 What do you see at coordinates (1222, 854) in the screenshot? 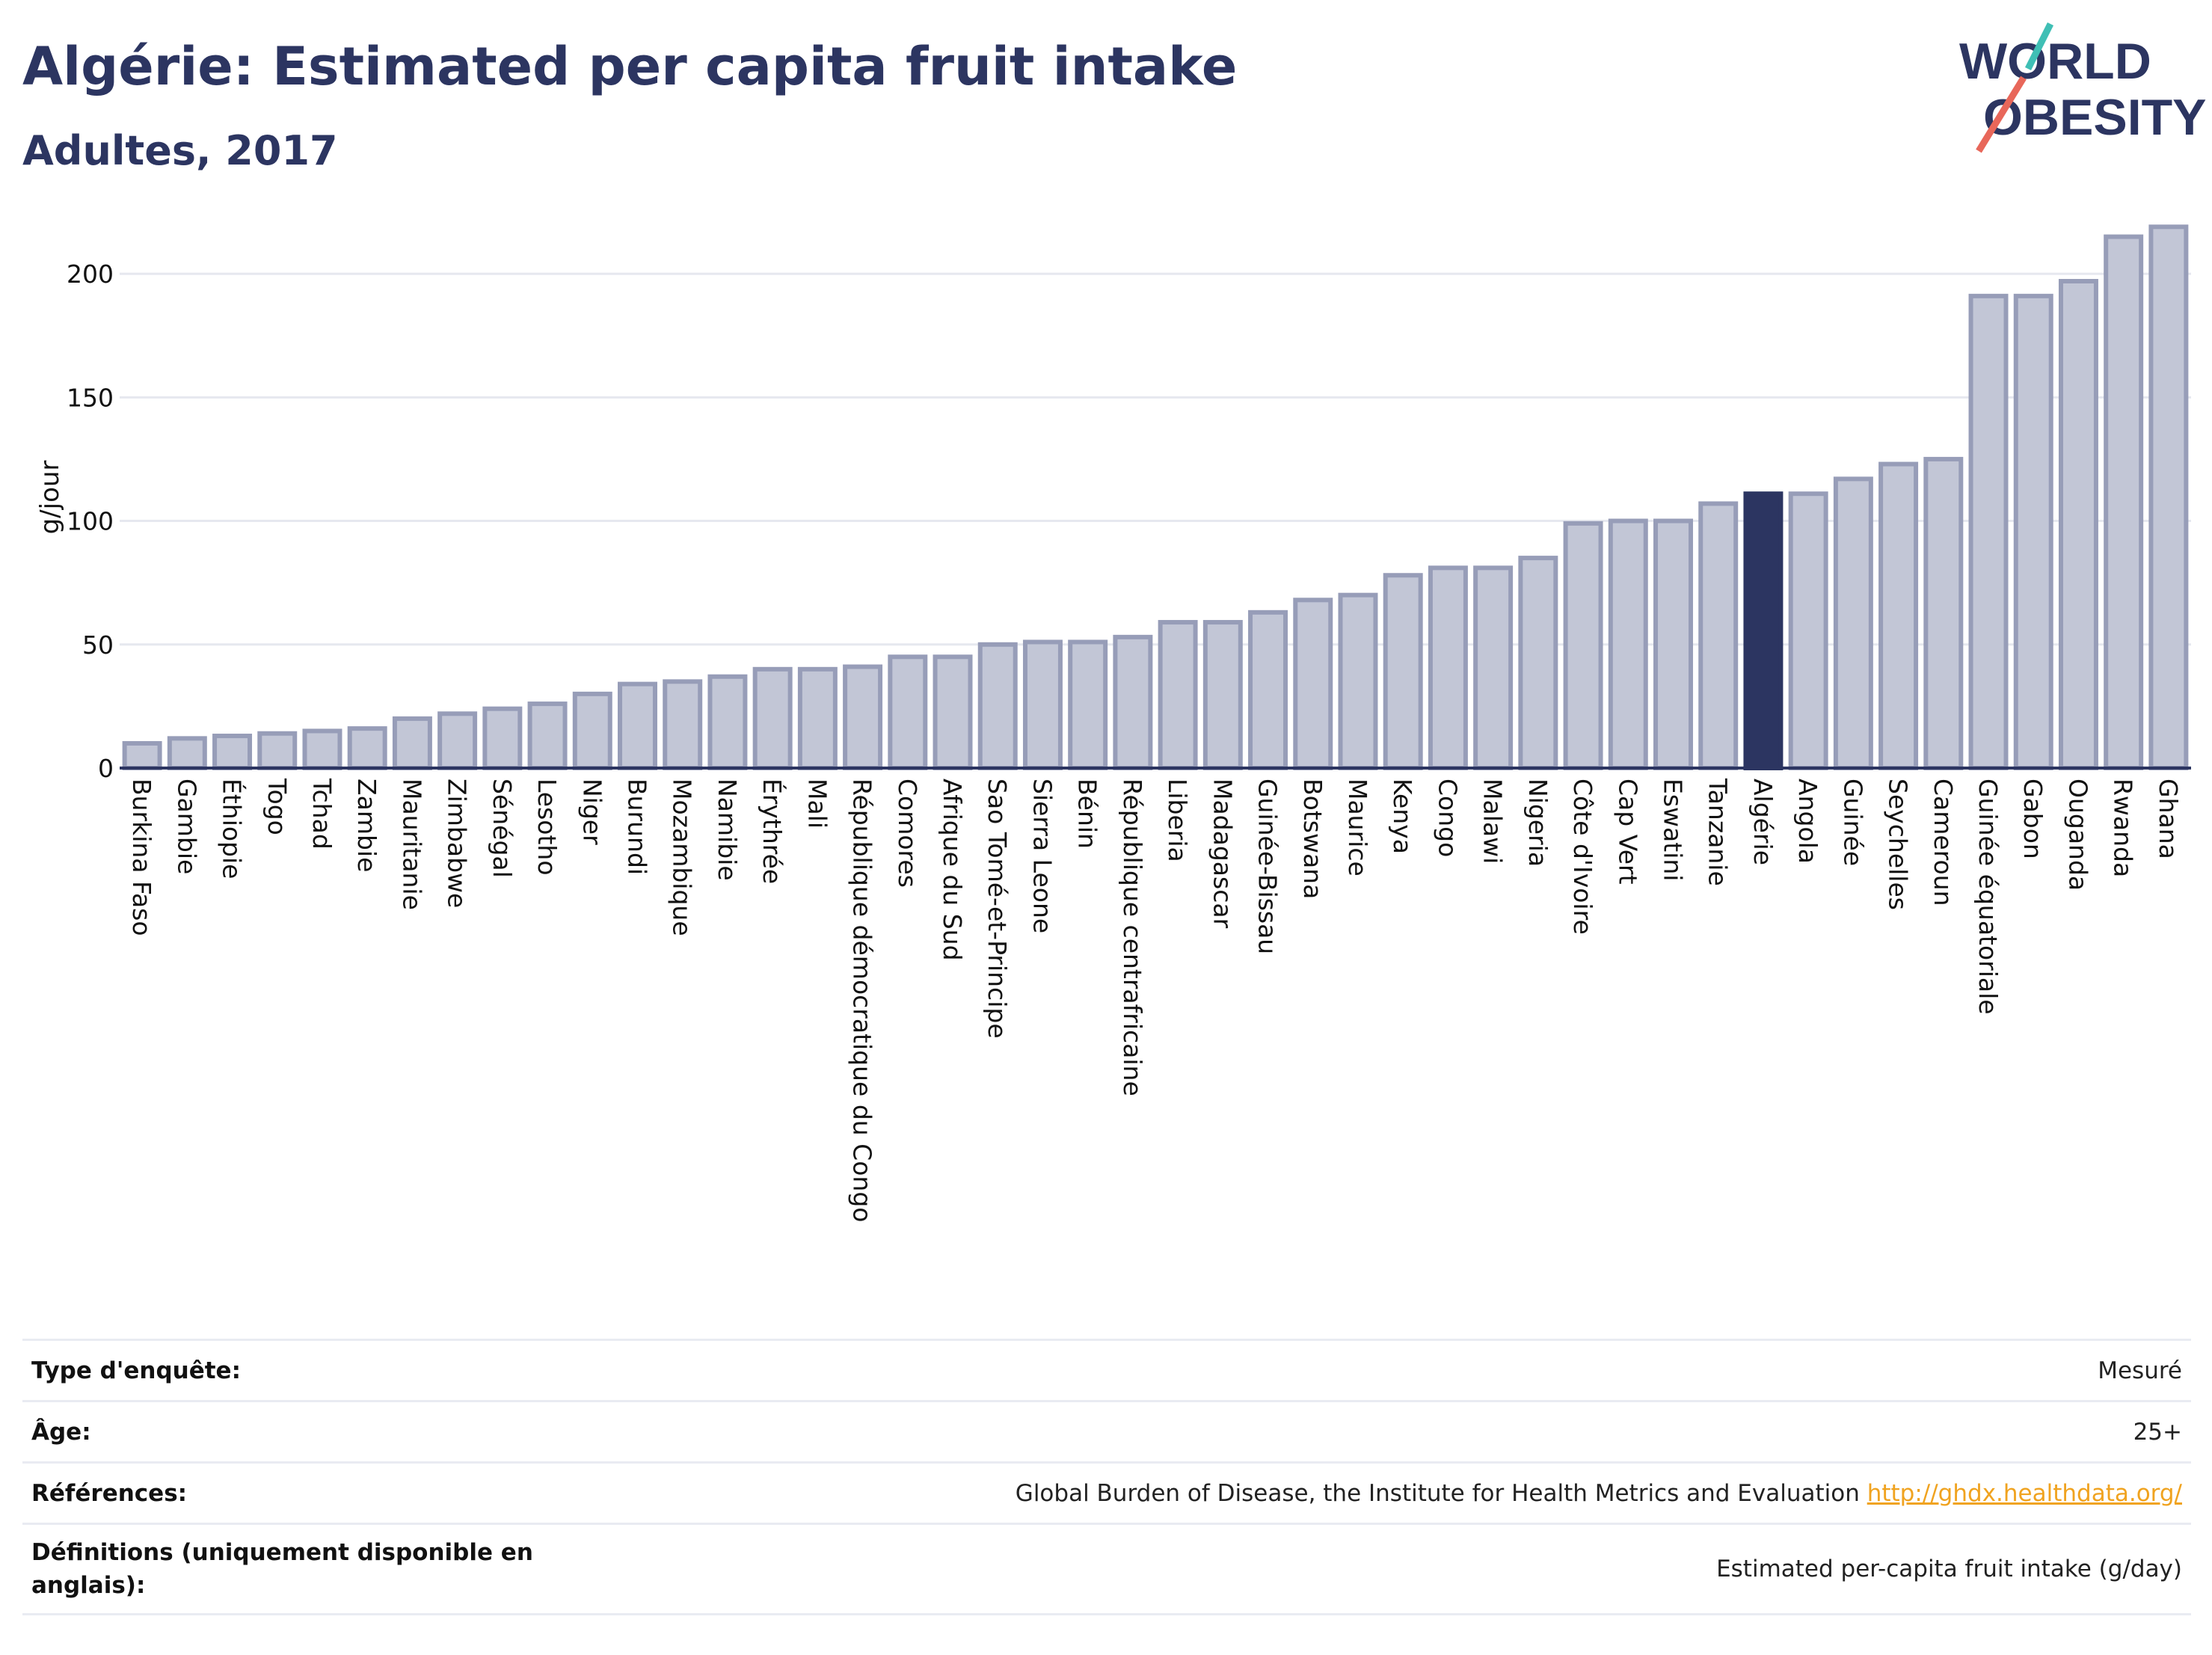
I see `x-tick-label: Madagascar` at bounding box center [1222, 854].